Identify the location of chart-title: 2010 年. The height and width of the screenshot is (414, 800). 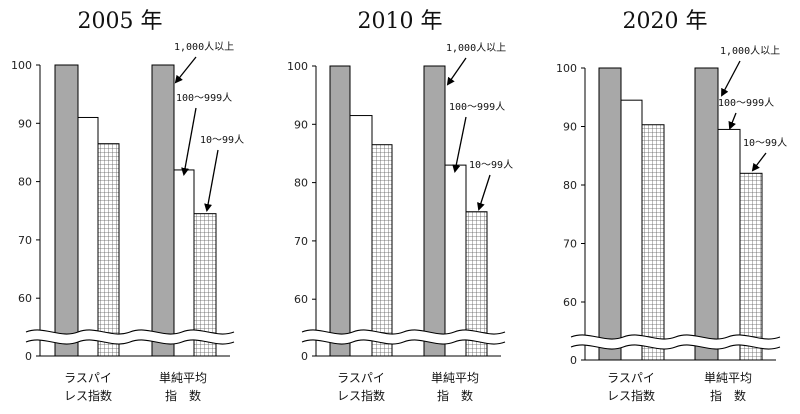
(400, 21).